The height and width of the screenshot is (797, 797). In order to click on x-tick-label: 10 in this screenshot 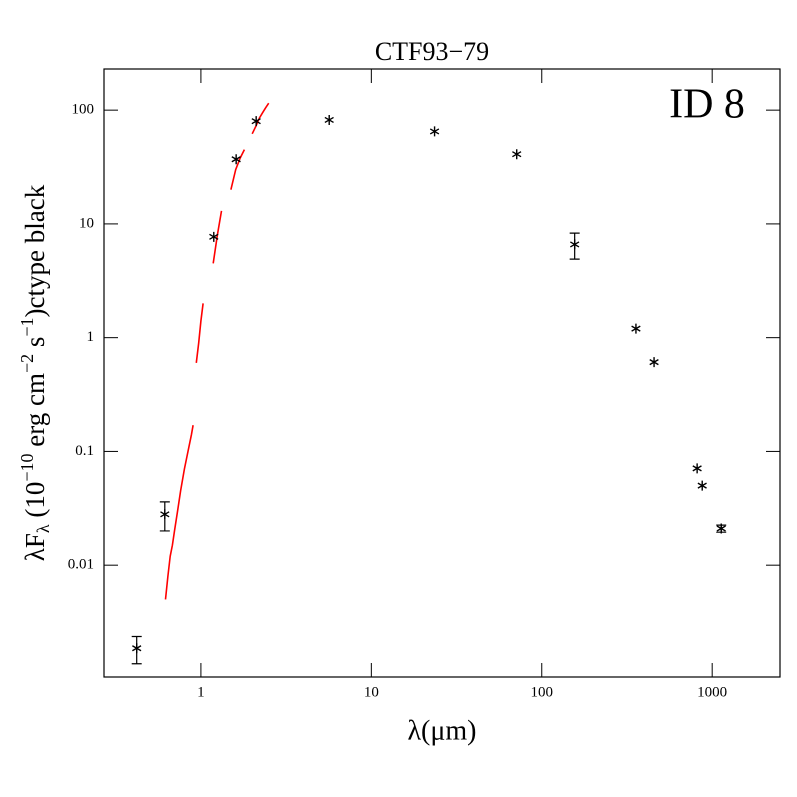, I will do `click(371, 692)`.